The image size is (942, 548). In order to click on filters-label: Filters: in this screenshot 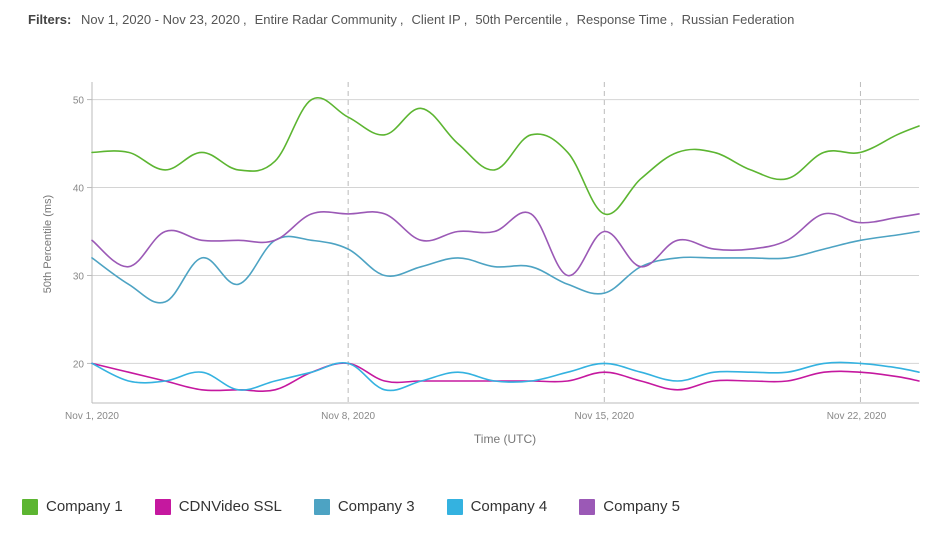, I will do `click(50, 19)`.